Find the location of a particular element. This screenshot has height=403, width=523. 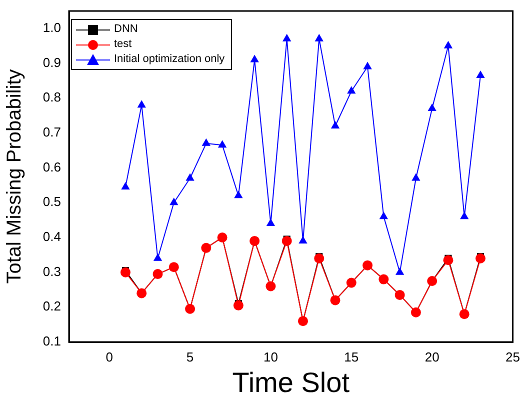

x-tick-label: 0 is located at coordinates (109, 356).